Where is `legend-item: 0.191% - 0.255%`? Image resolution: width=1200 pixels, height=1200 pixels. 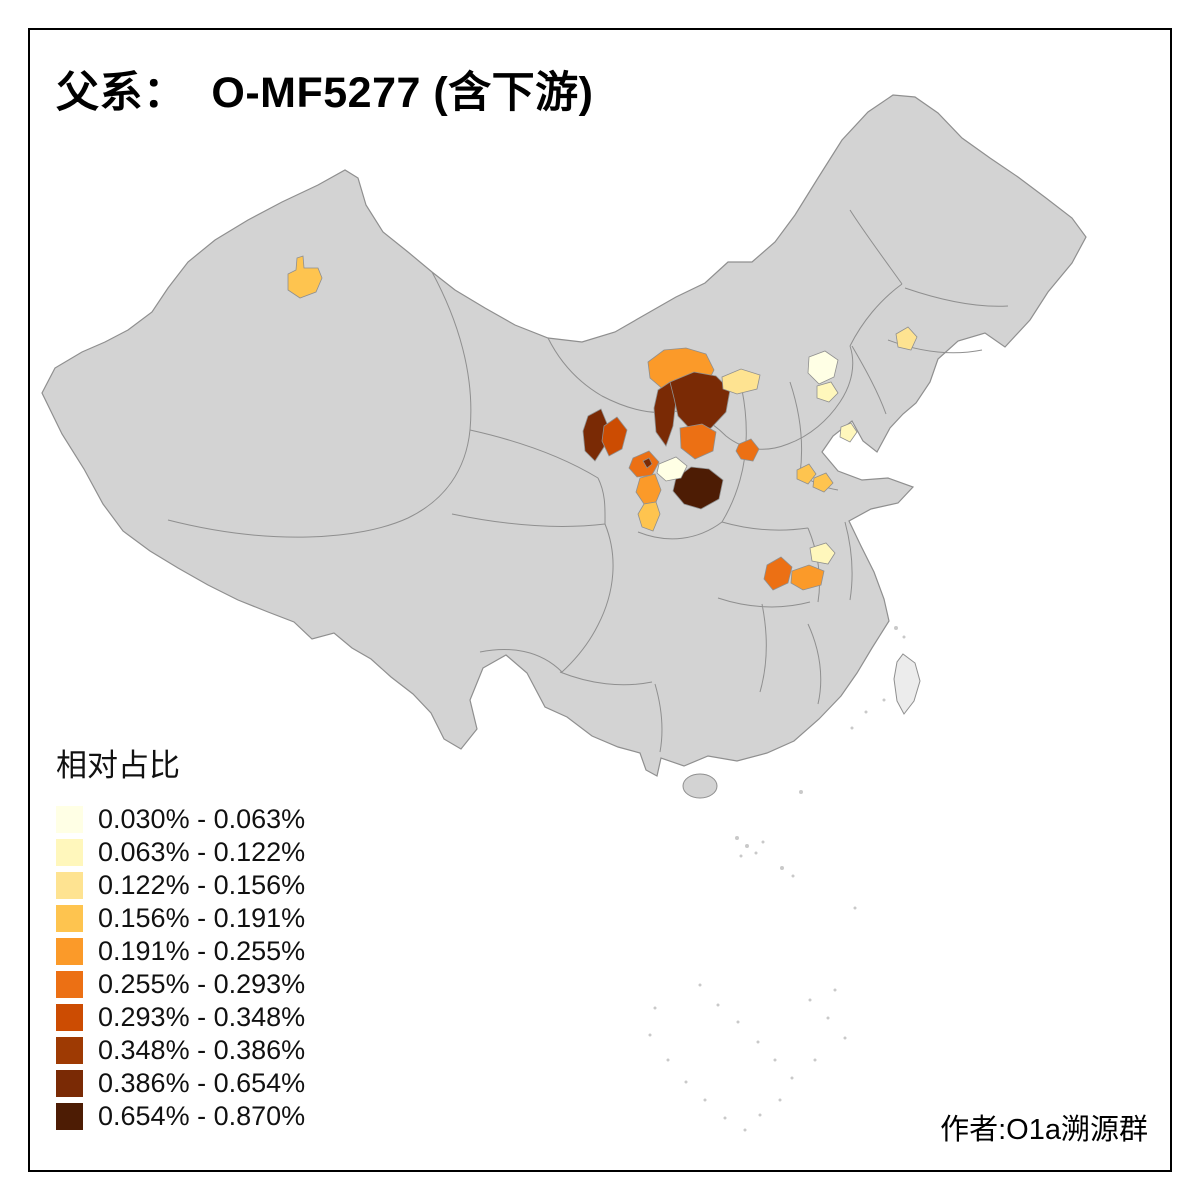
legend-item: 0.191% - 0.255% is located at coordinates (180, 951).